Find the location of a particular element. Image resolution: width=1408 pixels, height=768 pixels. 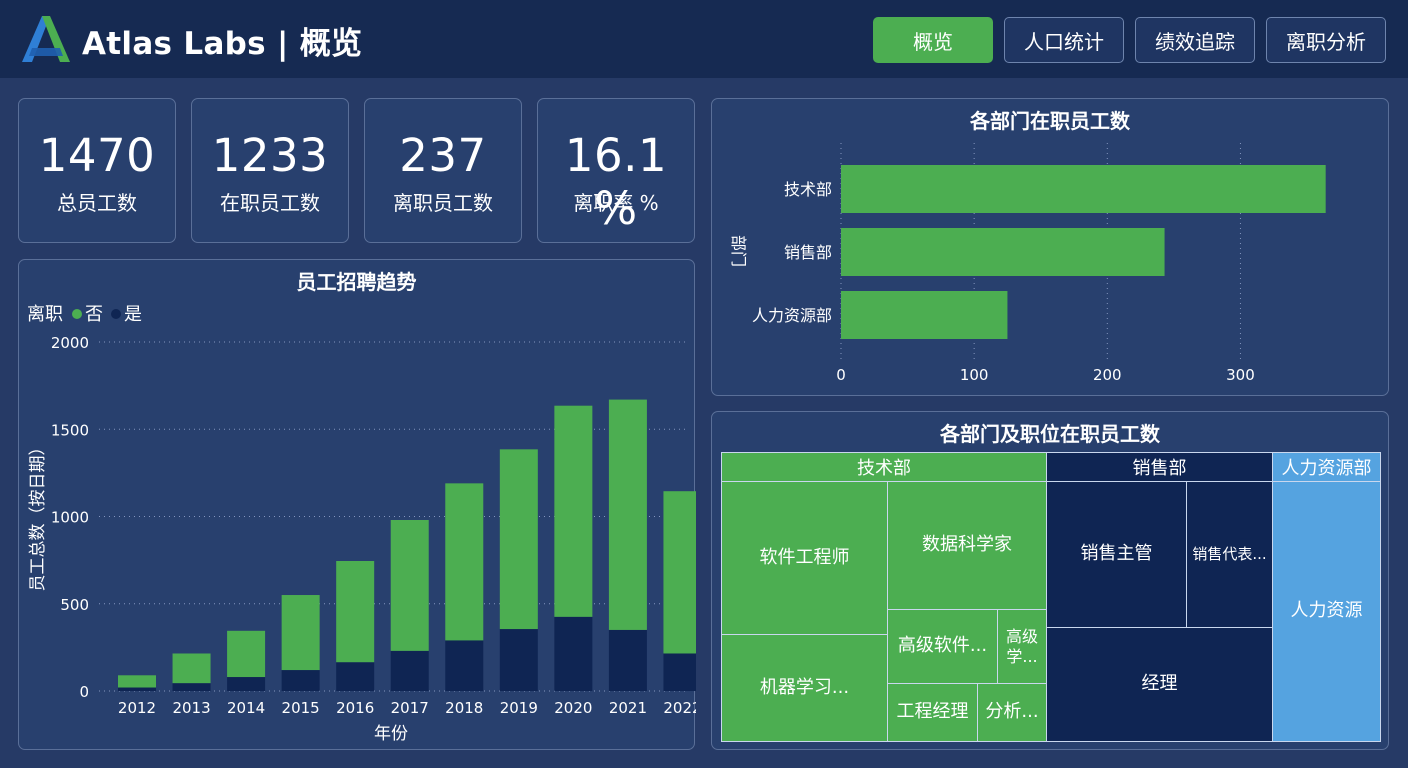

treemap-cell-manager: 经理 is located at coordinates (1159, 684).